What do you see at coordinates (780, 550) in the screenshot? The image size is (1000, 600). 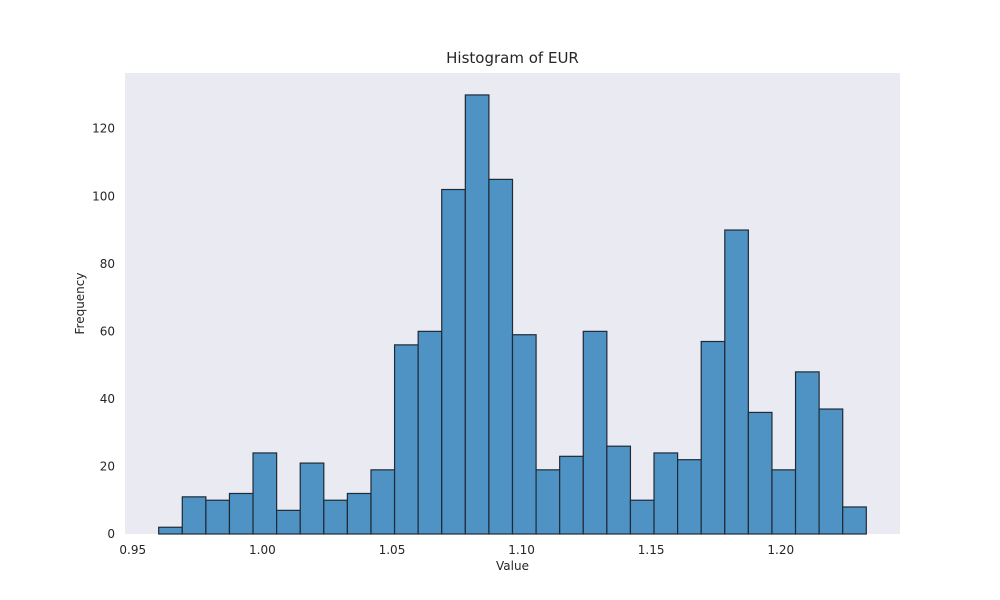 I see `x-tick-label: 1.20` at bounding box center [780, 550].